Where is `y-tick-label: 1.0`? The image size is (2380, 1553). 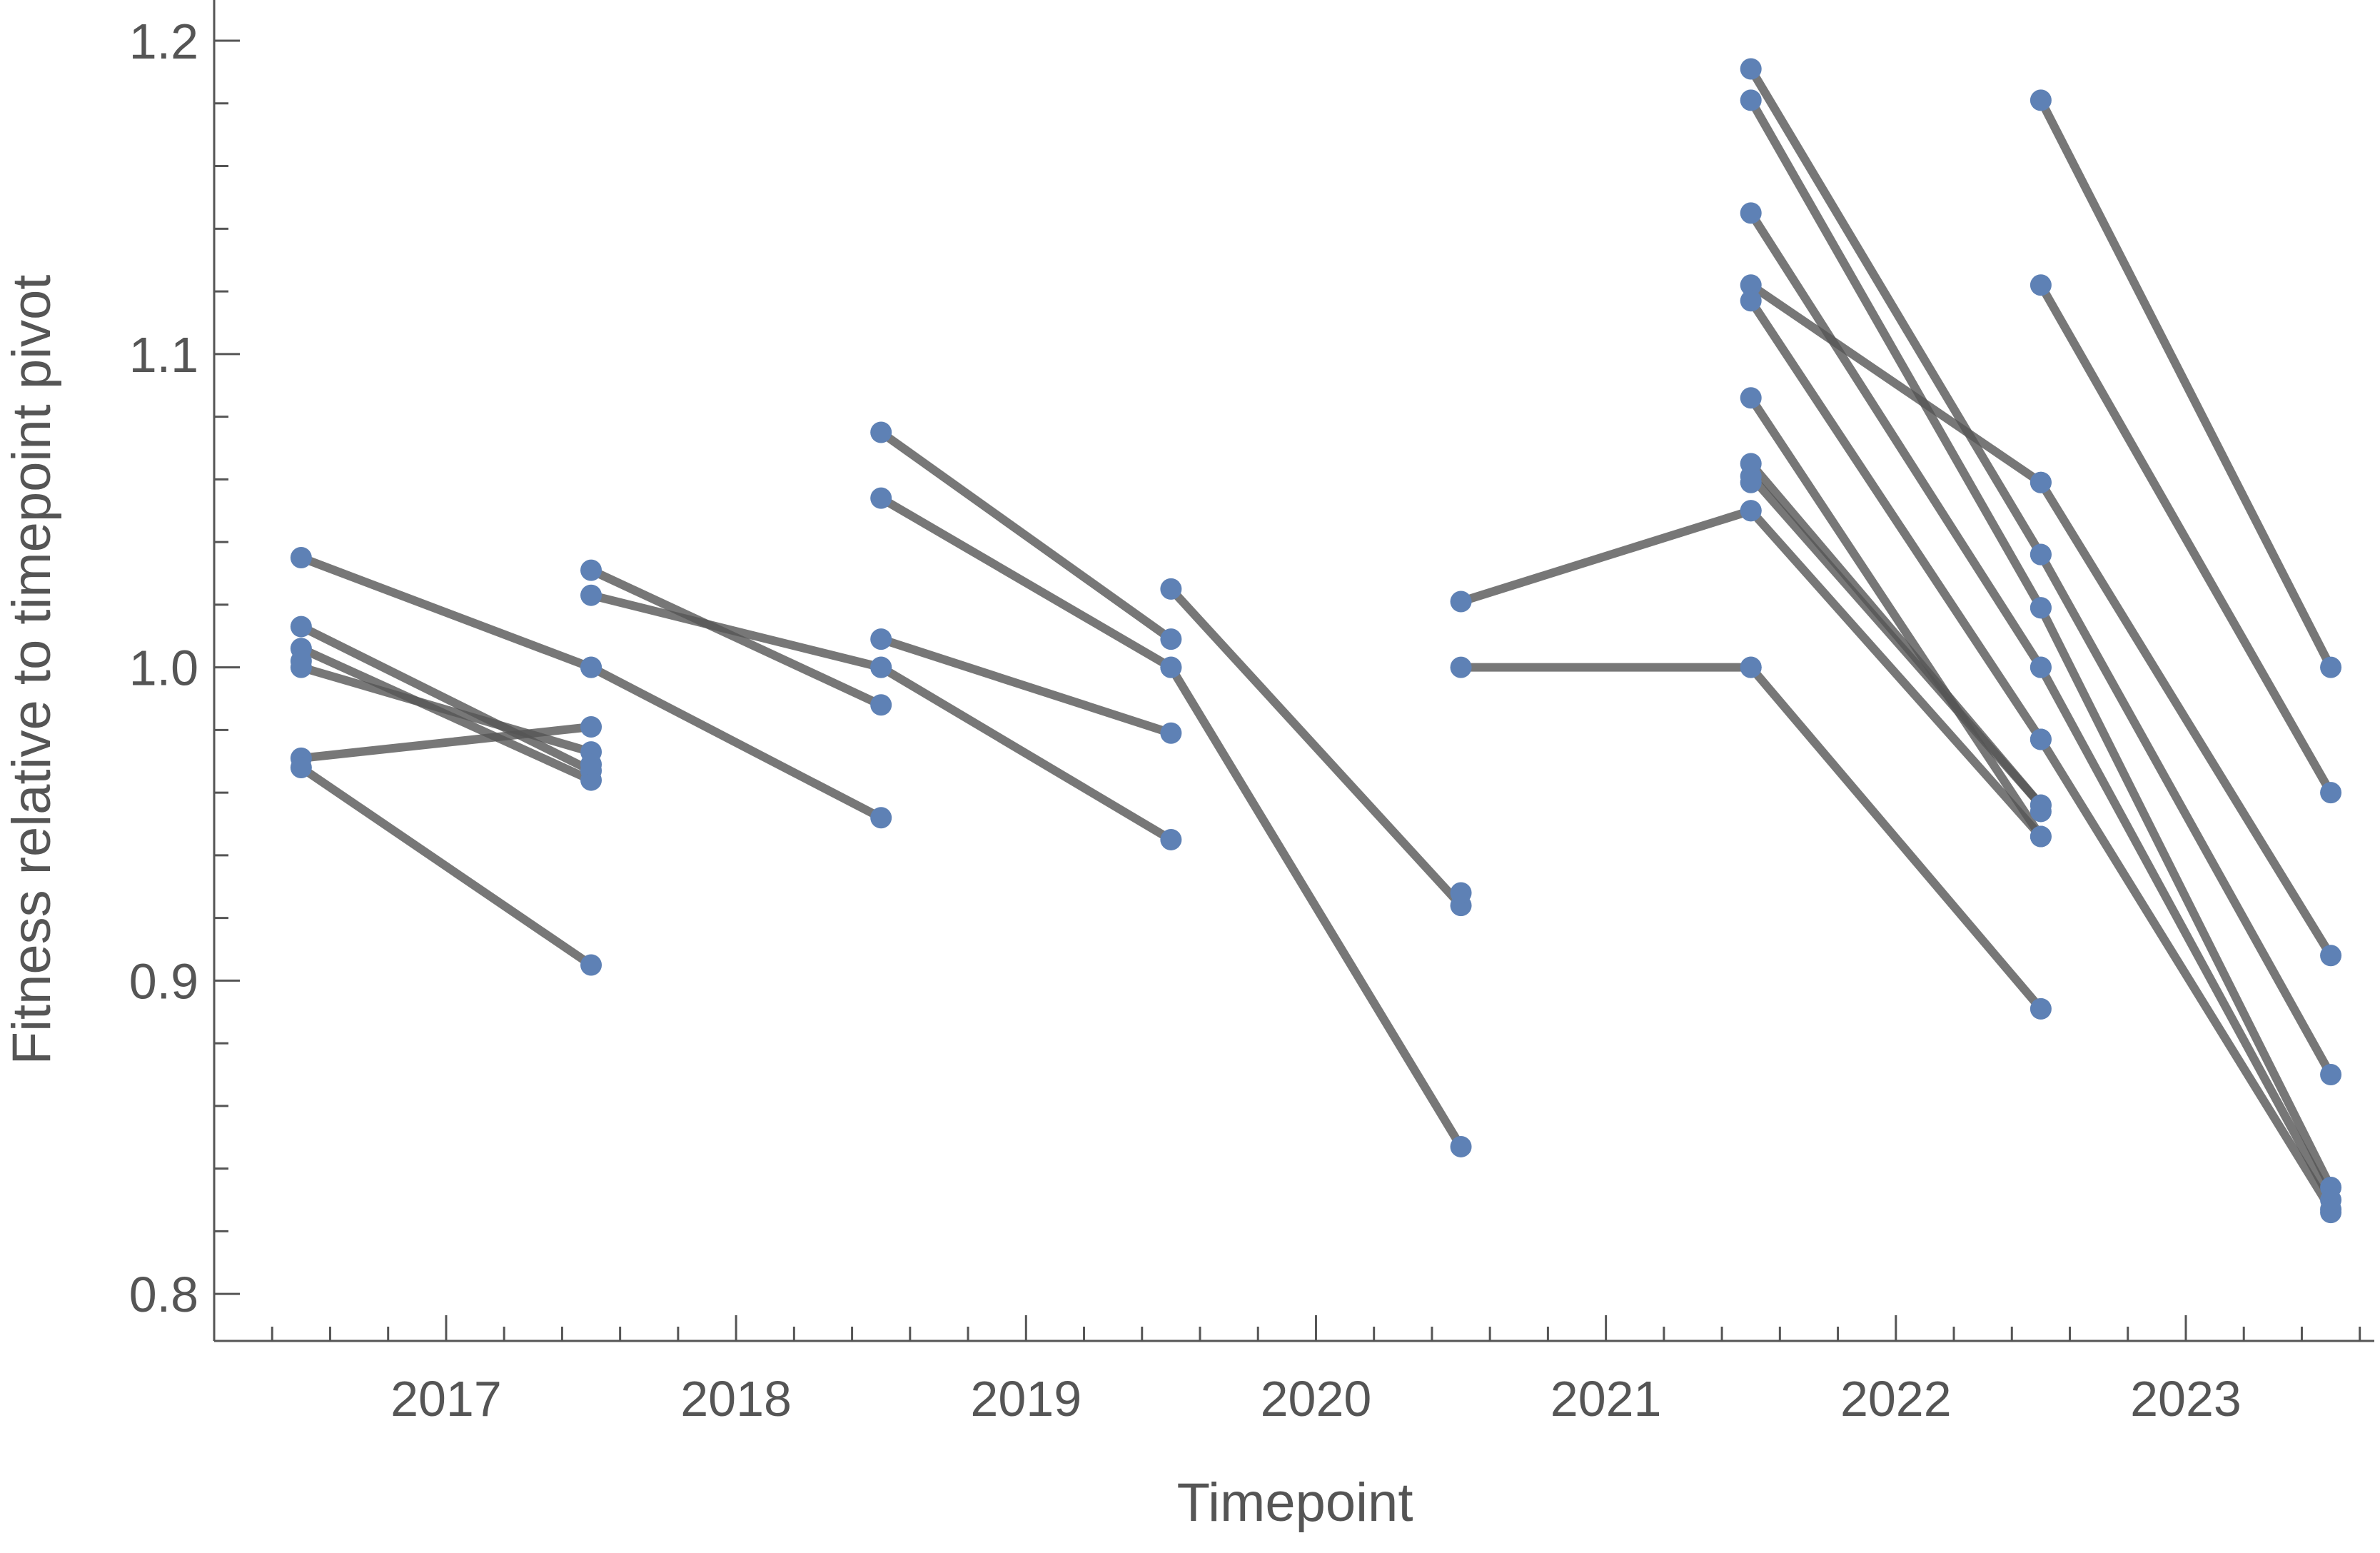
y-tick-label: 1.0 is located at coordinates (163, 668).